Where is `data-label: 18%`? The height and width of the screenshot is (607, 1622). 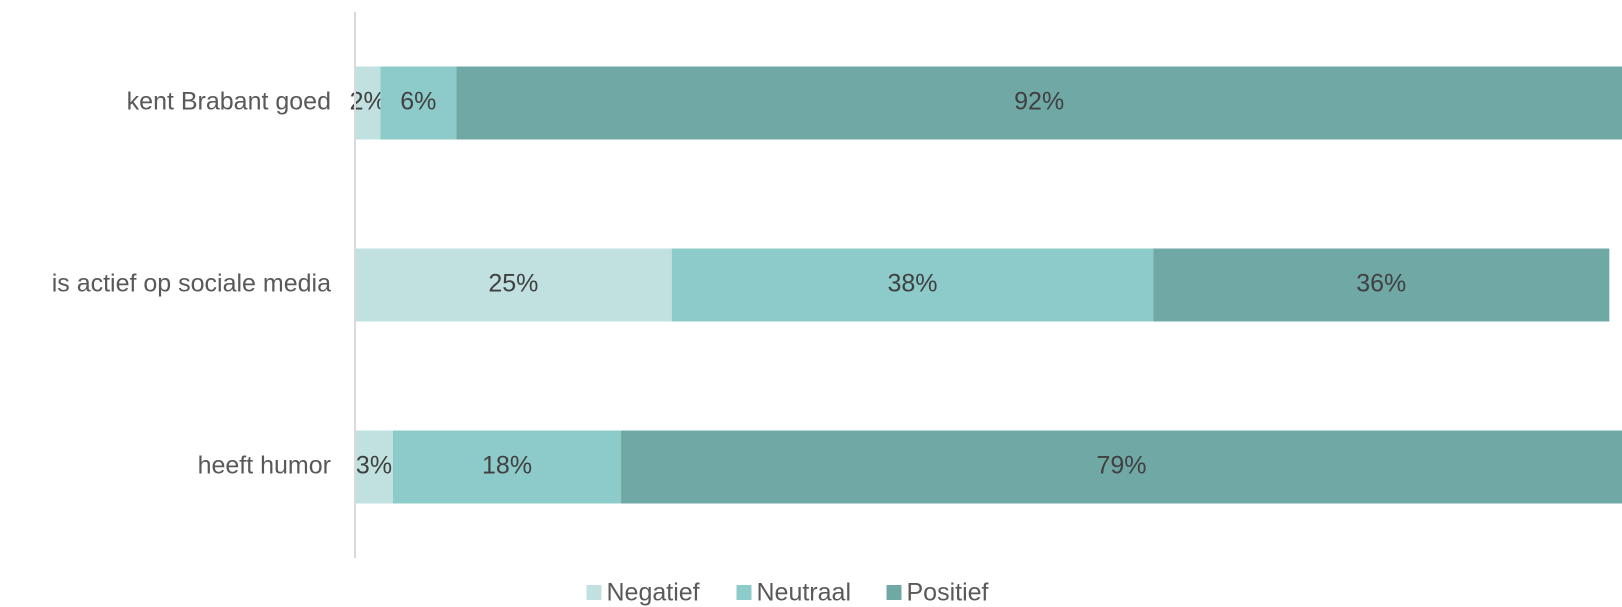
data-label: 18% is located at coordinates (507, 466).